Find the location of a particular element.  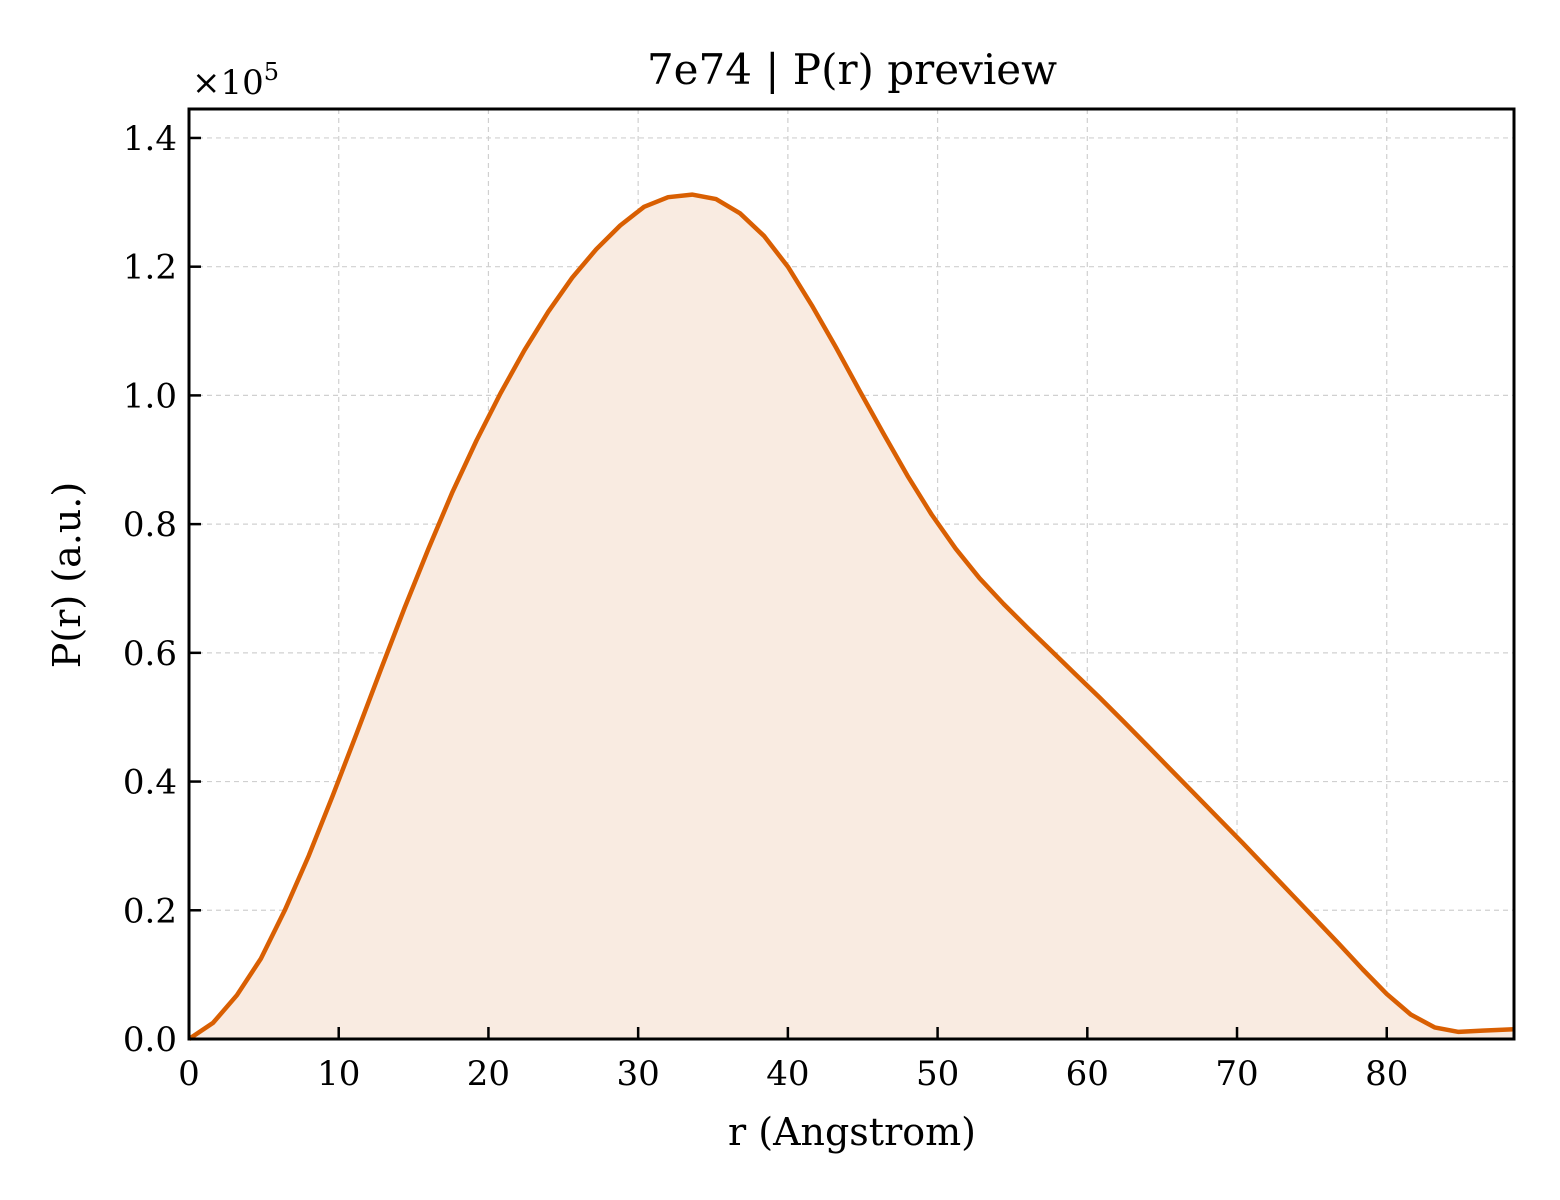

y-tick-label: 0.8 is located at coordinates (150, 525).